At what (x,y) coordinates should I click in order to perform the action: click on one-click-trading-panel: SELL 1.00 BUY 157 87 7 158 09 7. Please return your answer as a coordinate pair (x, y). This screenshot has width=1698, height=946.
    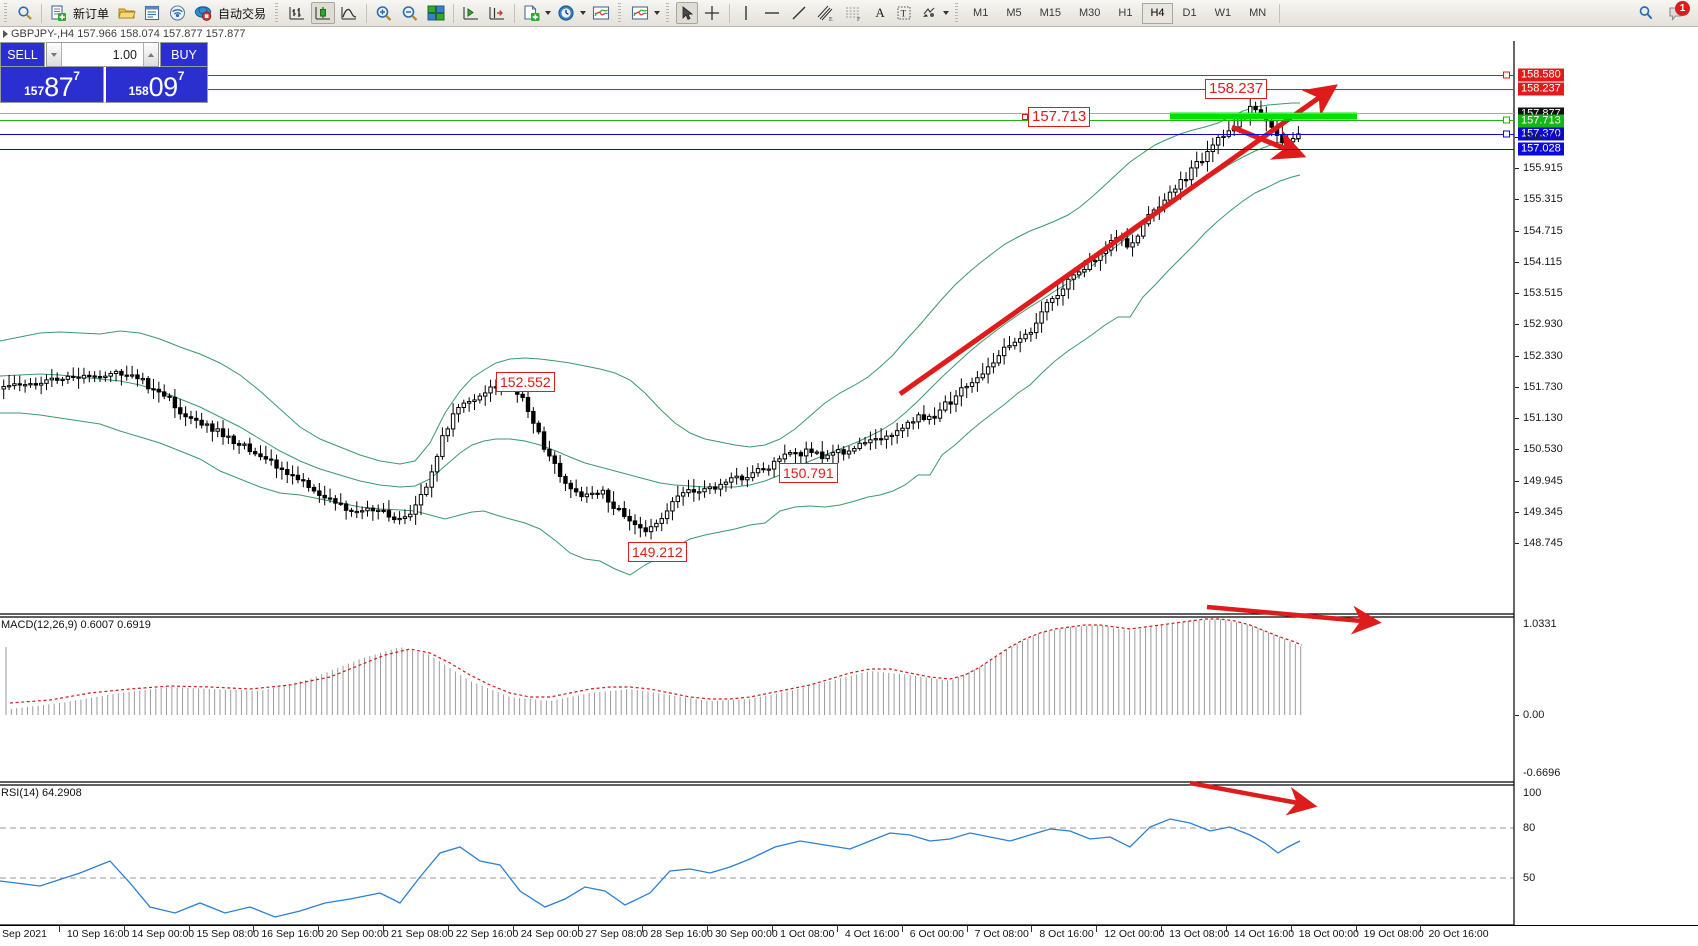
    Looking at the image, I should click on (104, 72).